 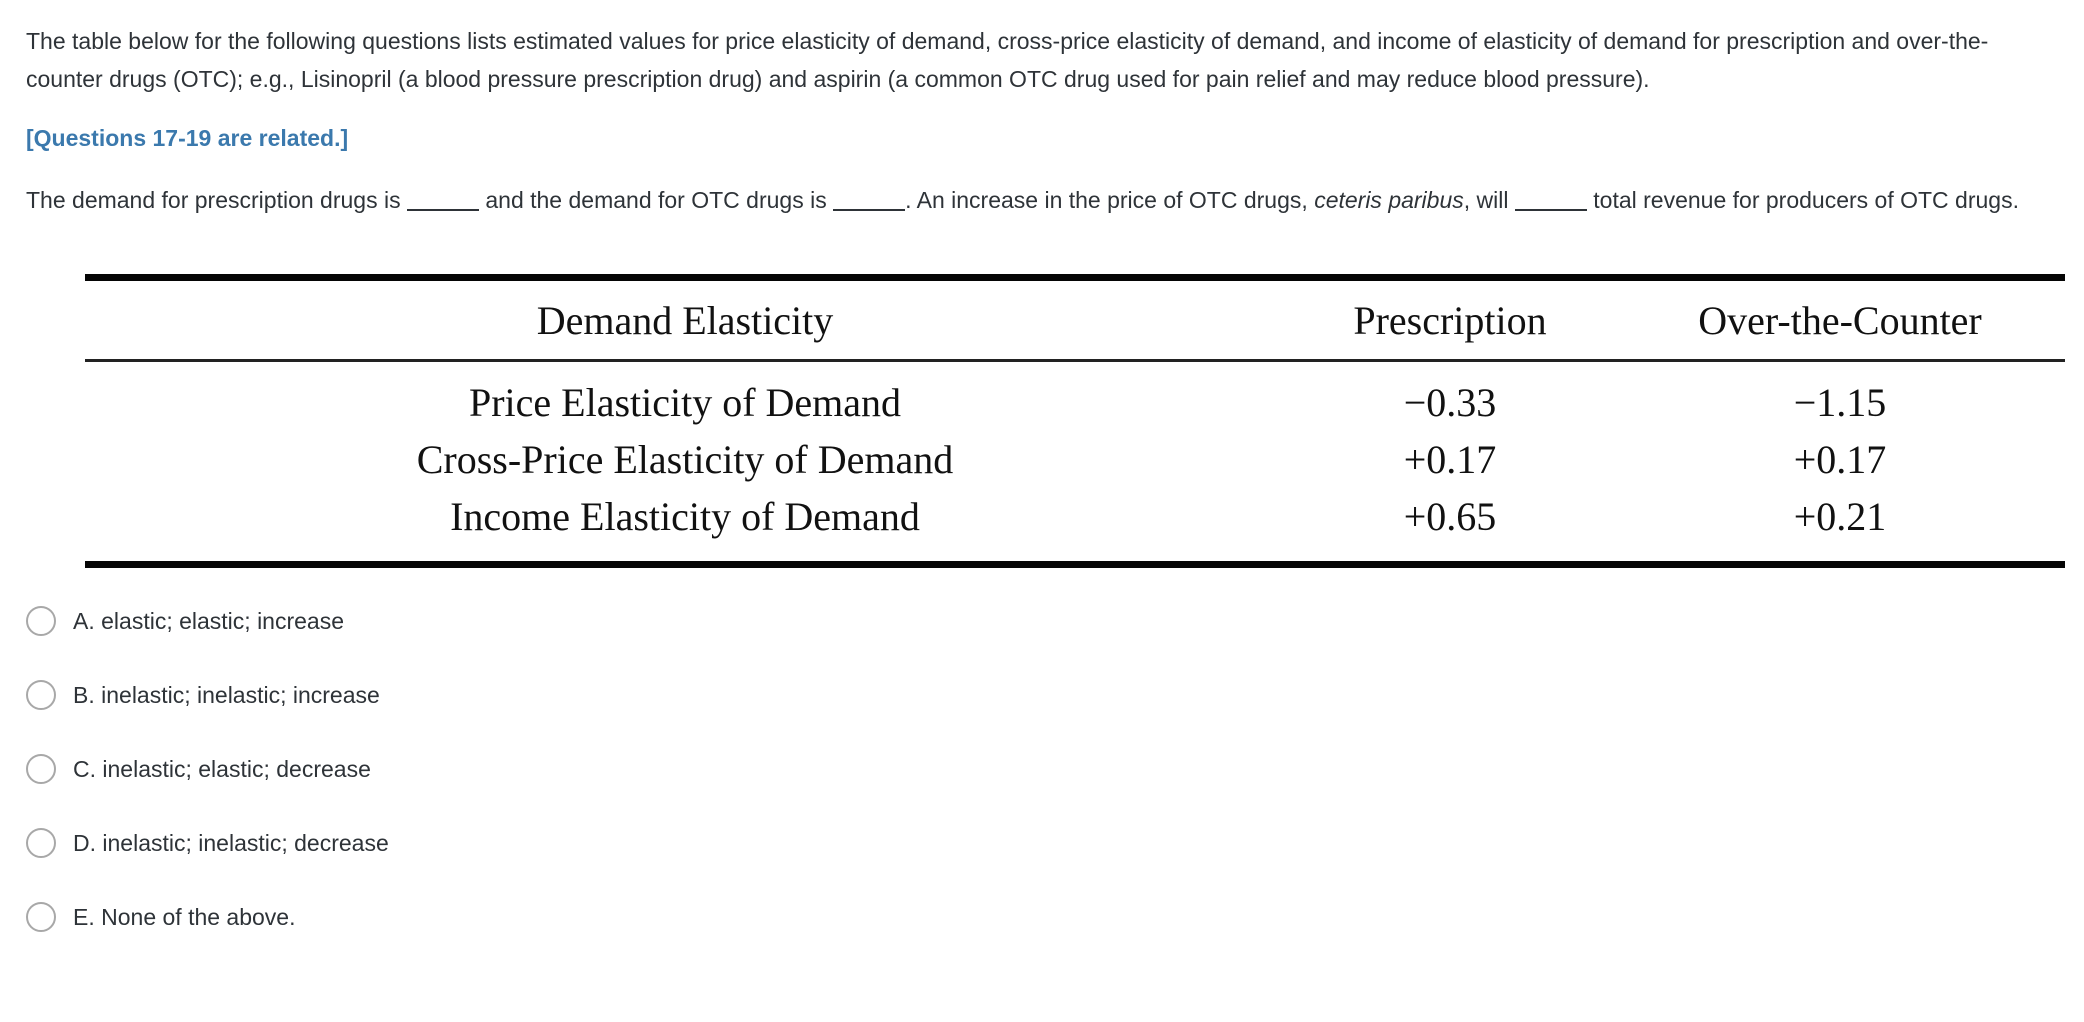 What do you see at coordinates (1075, 516) in the screenshot?
I see `table-row: Income Elasticity of Demand +0.65 +0.21` at bounding box center [1075, 516].